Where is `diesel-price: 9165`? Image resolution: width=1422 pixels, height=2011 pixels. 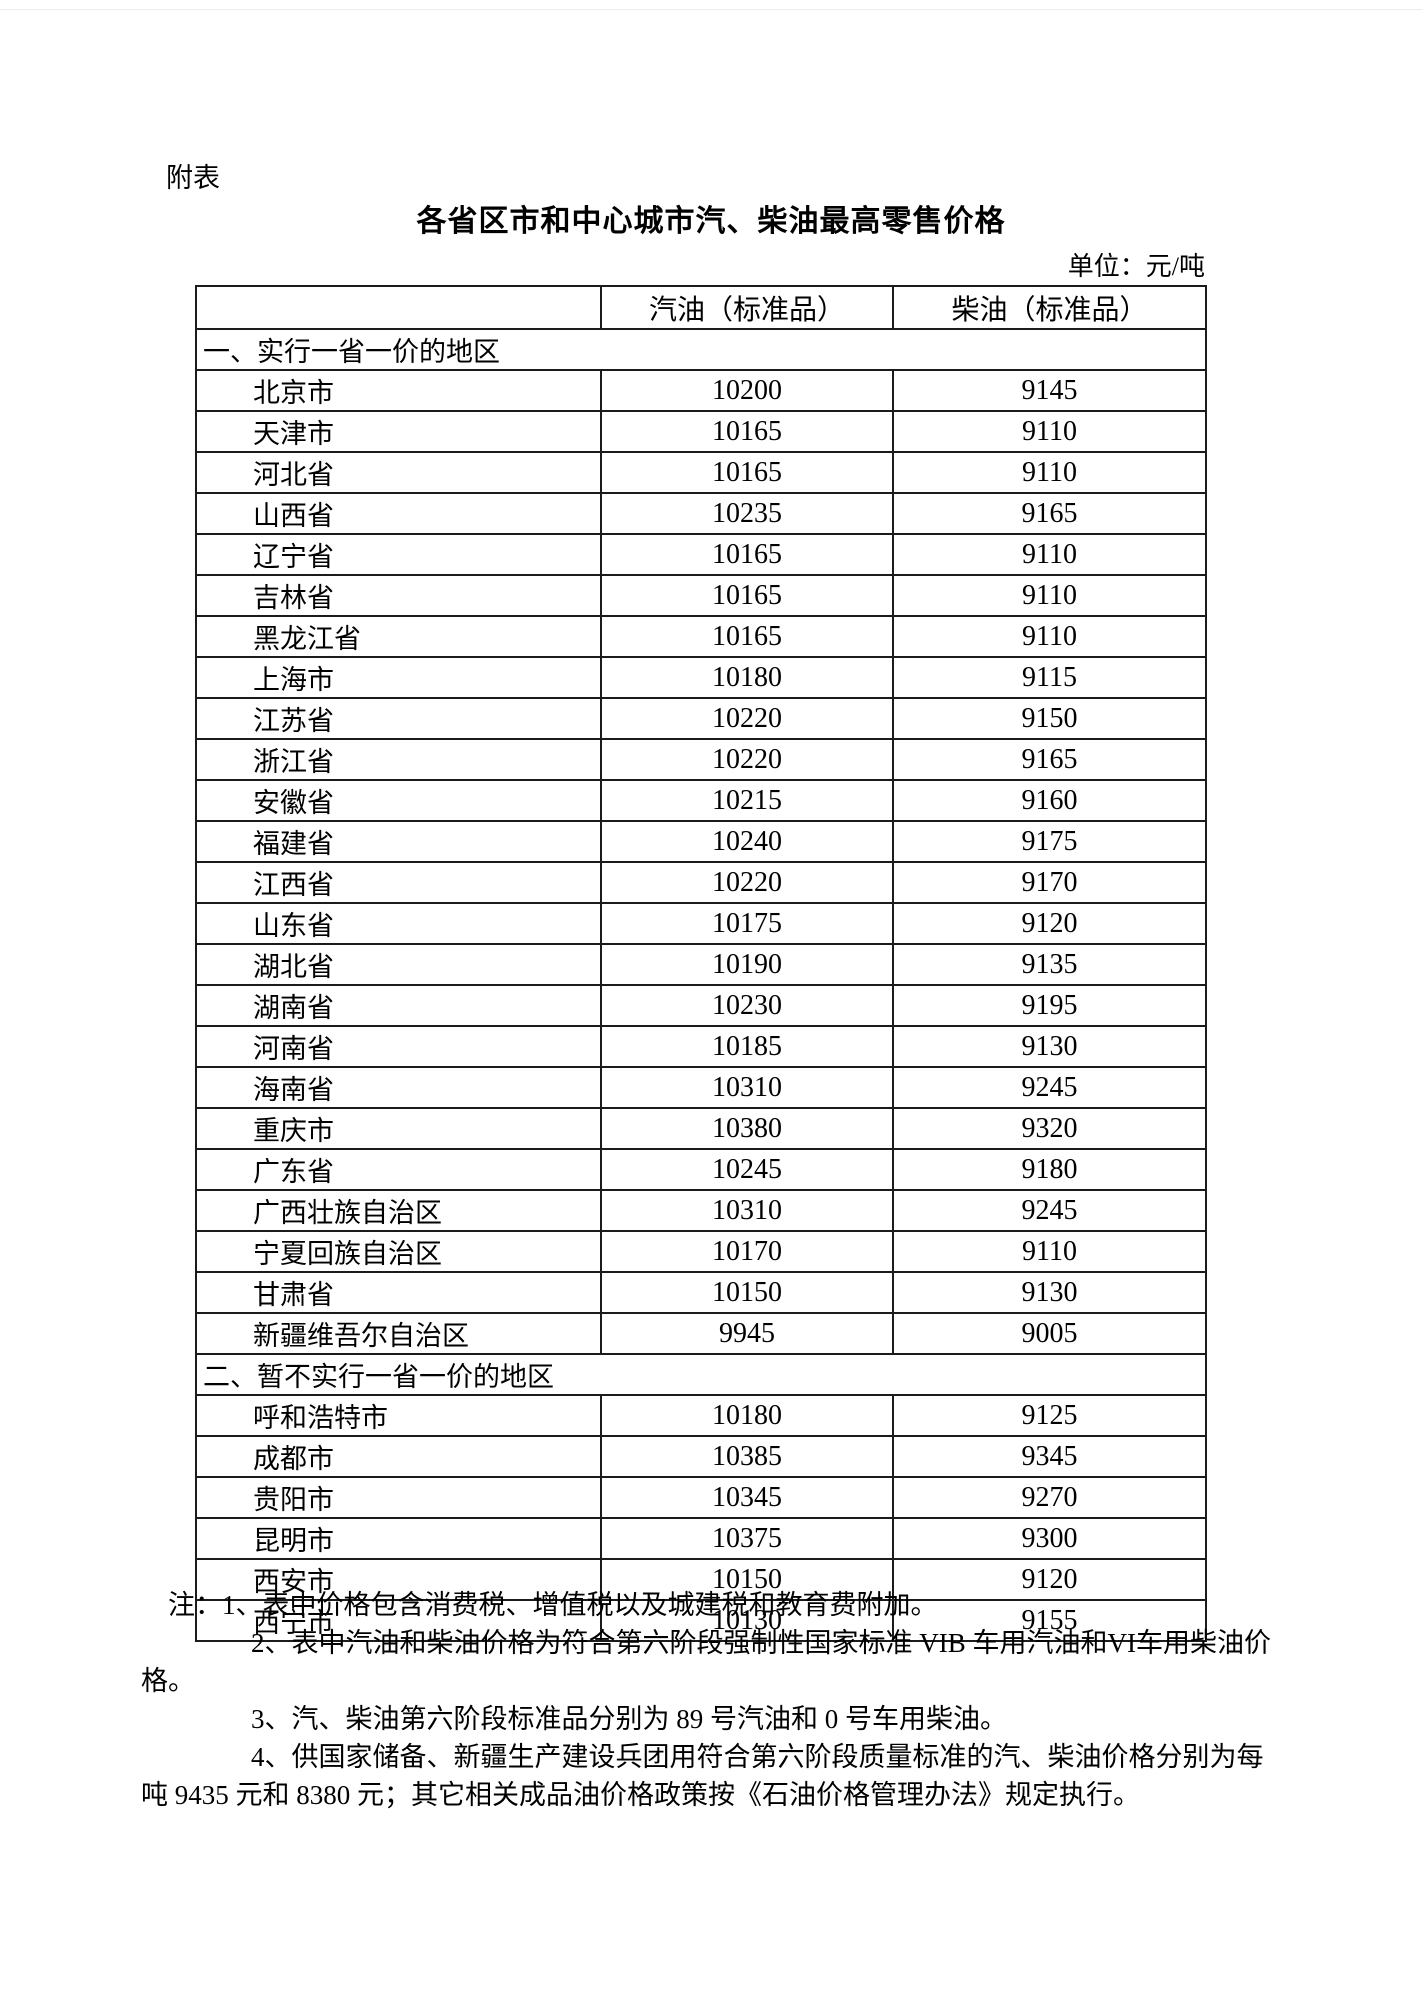
diesel-price: 9165 is located at coordinates (1049, 759).